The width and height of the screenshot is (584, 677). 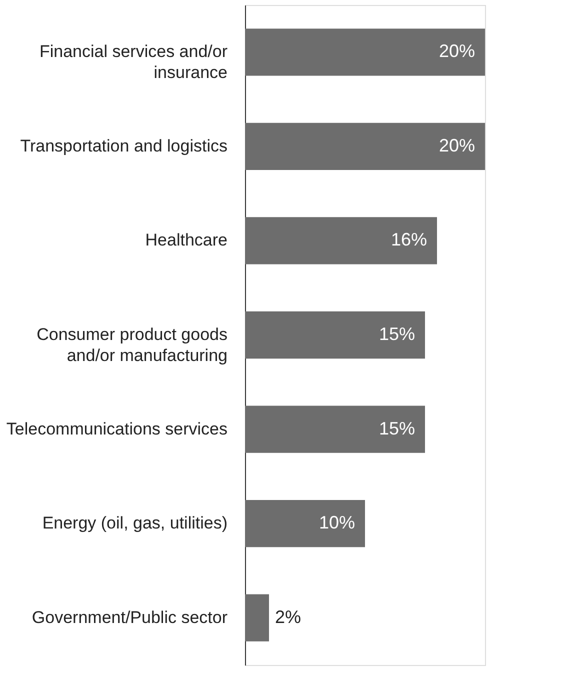 What do you see at coordinates (408, 240) in the screenshot?
I see `data-label: 16%` at bounding box center [408, 240].